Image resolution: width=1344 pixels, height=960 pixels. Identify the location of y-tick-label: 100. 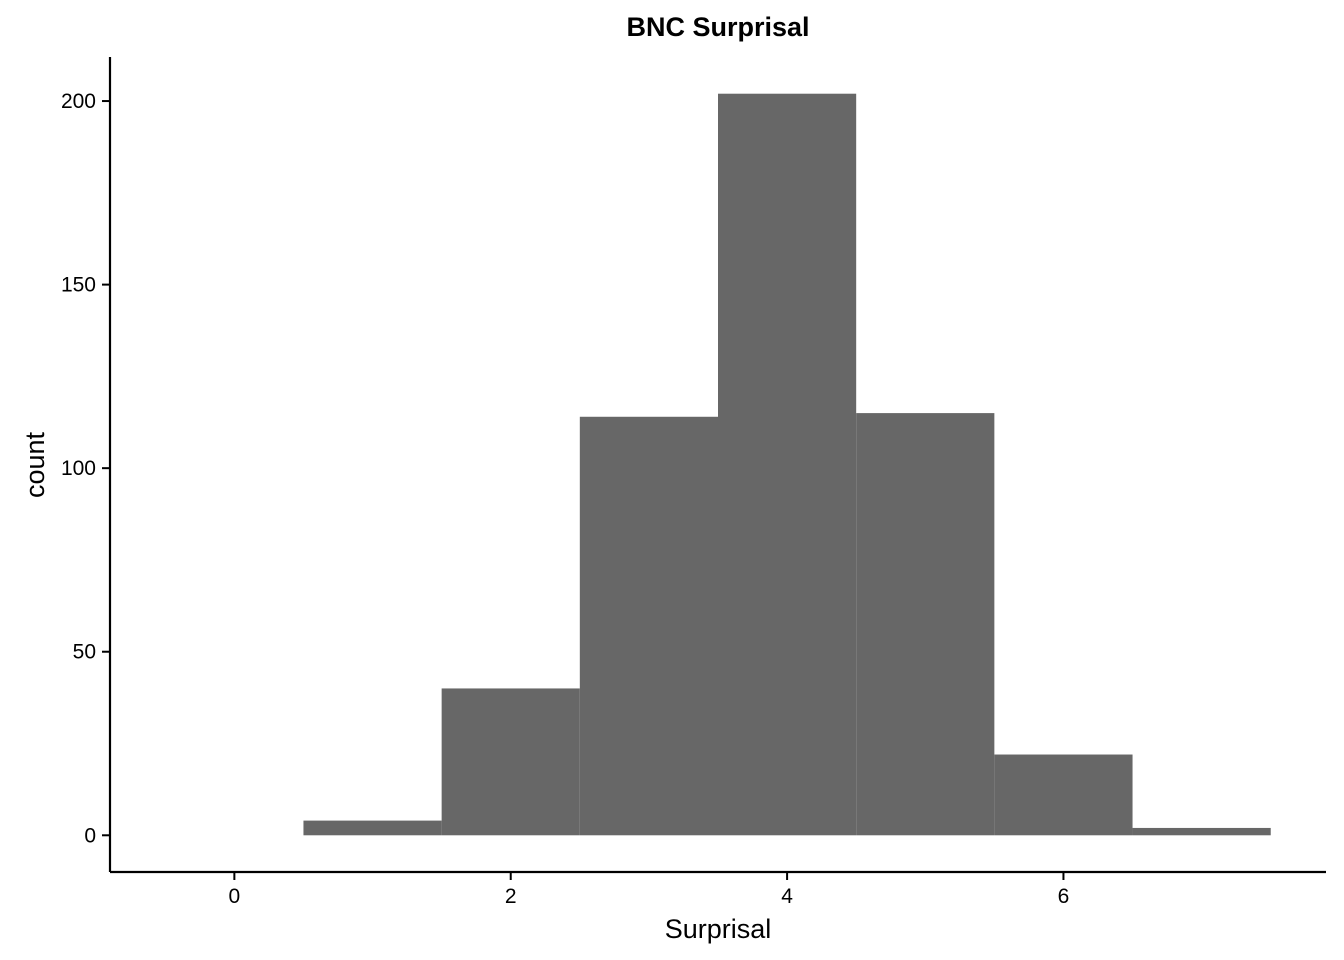
(78, 468).